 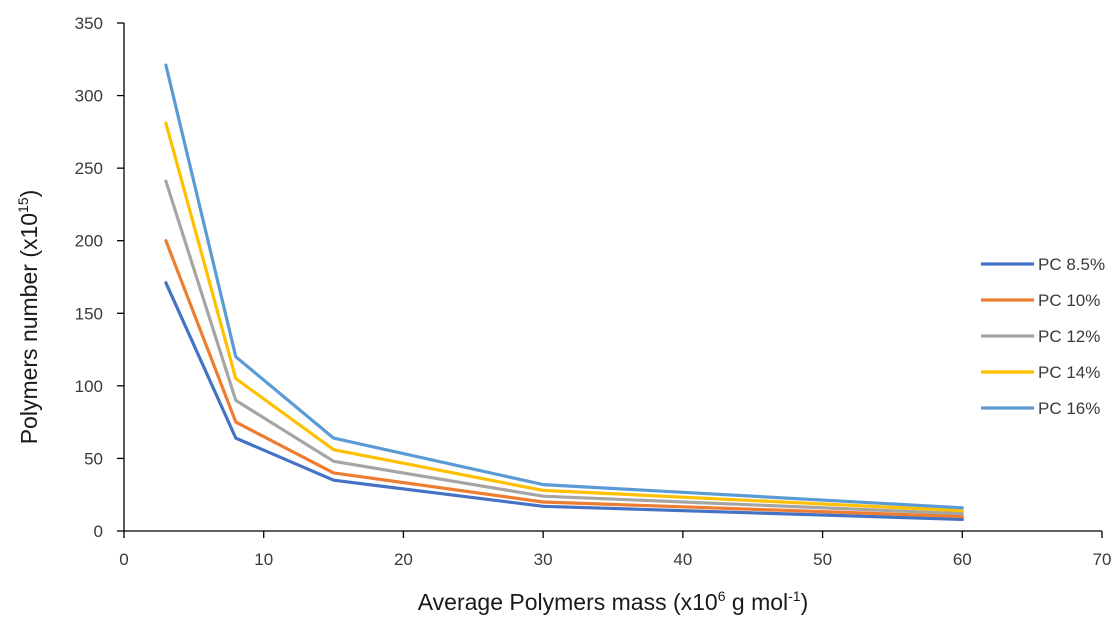 I want to click on legend-label: PC 14%, so click(x=1069, y=372).